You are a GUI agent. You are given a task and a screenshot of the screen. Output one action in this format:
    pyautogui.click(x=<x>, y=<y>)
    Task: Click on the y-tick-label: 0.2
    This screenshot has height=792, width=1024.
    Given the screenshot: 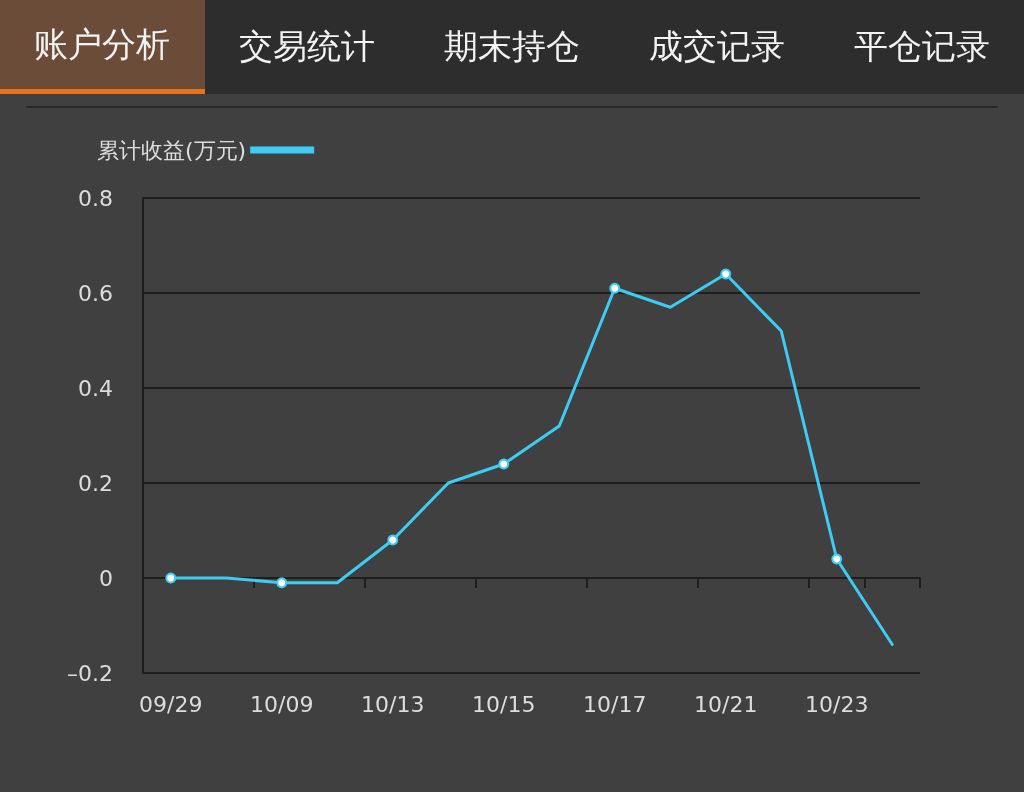 What is the action you would take?
    pyautogui.click(x=95, y=483)
    